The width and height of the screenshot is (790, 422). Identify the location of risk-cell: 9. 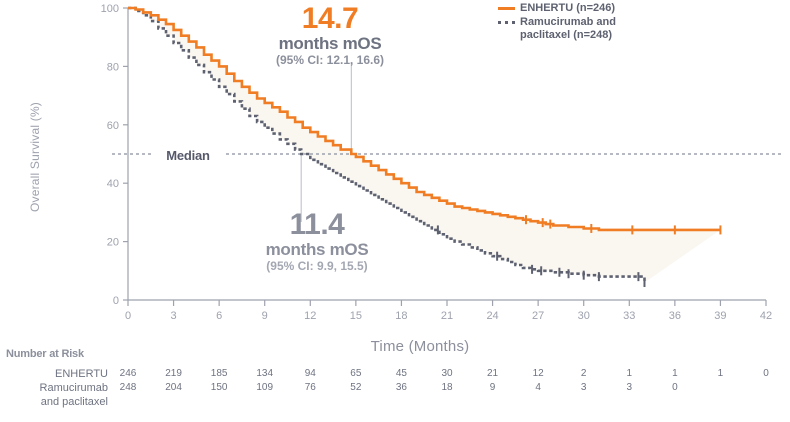
(492, 387).